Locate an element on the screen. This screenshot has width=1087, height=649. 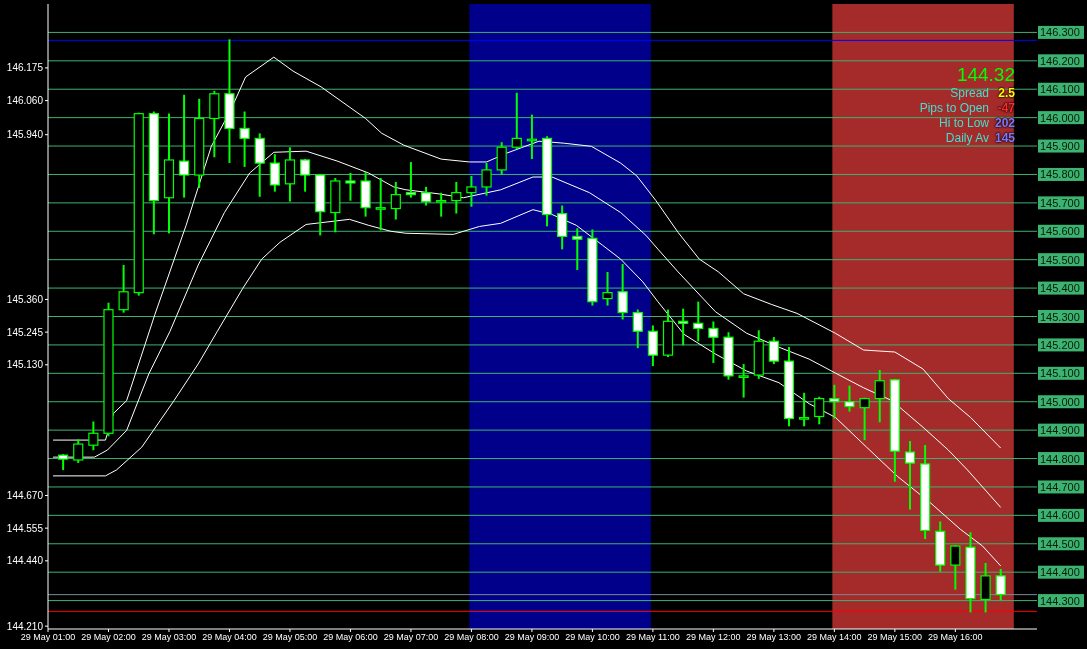
x-tick-label: 29 May 09:00 is located at coordinates (532, 637).